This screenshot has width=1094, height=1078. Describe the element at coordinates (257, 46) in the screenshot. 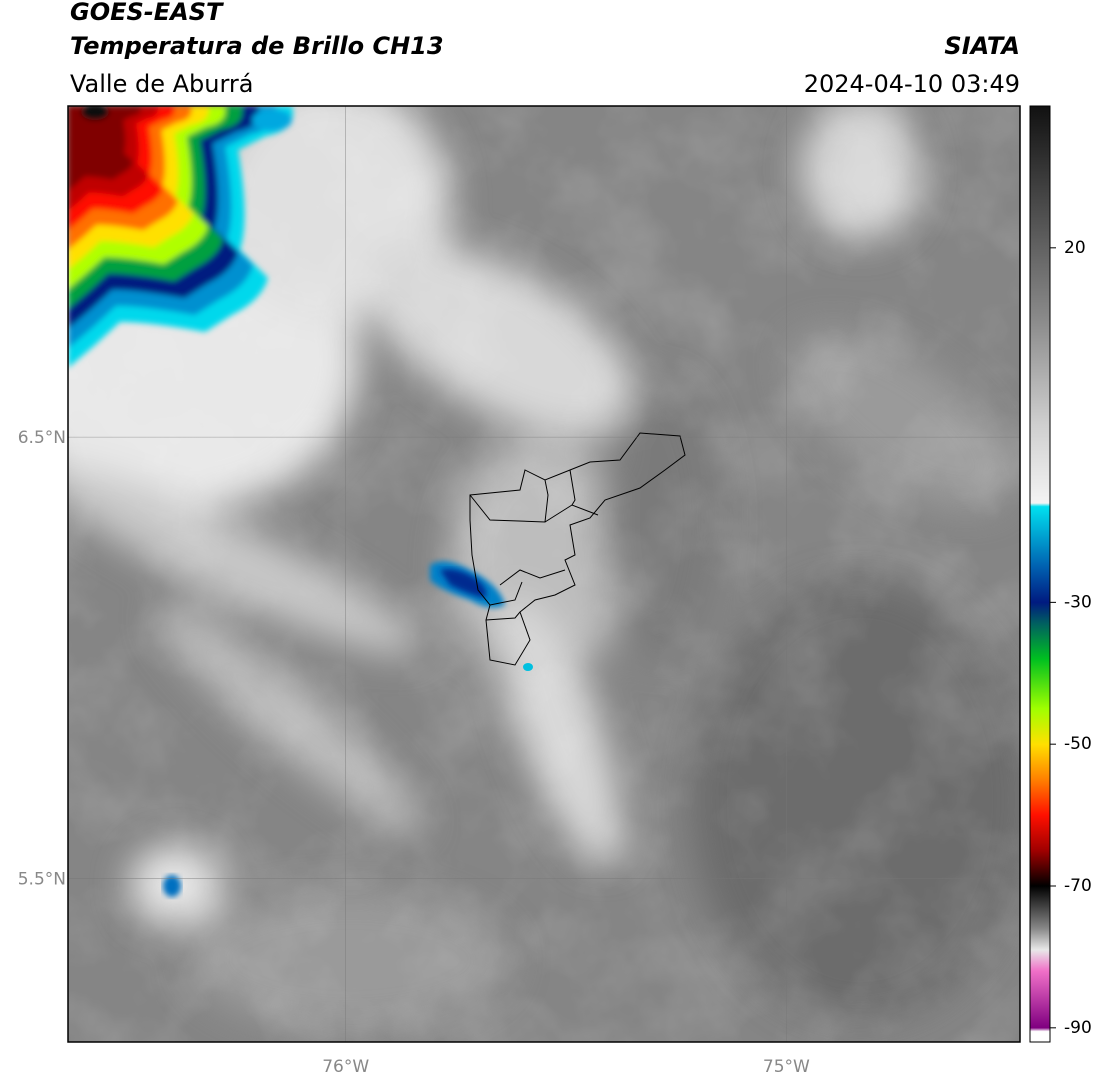

I see `subtitle: Temperatura de Brillo CH13` at that location.